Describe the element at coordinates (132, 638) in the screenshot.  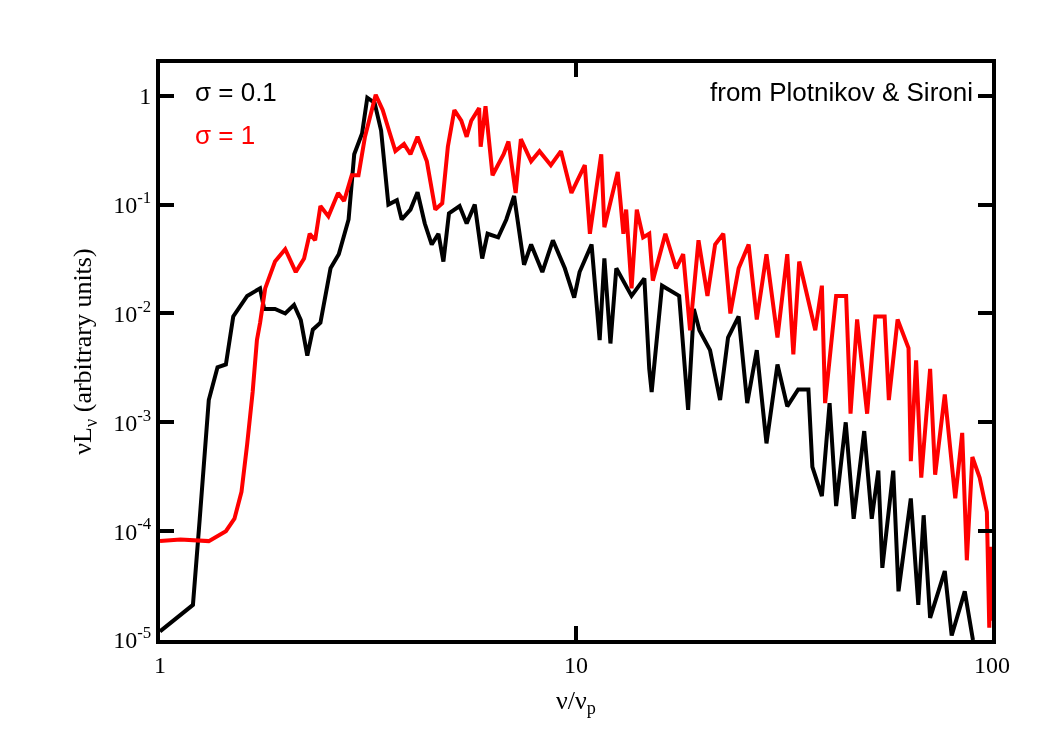
I see `y-tick-label: 10$^{-5}$` at that location.